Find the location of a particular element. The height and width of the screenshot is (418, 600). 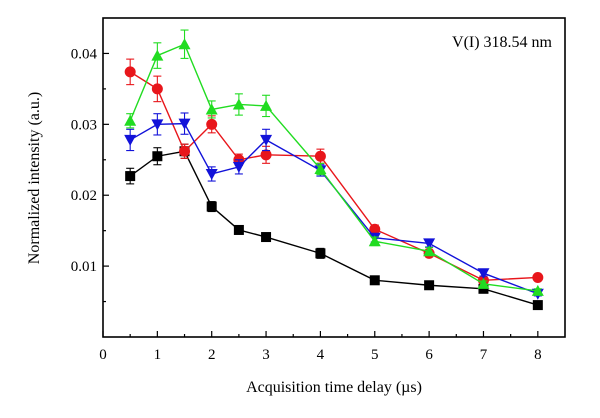

x-axis-label: Acquisition time delay (µs) is located at coordinates (334, 387).